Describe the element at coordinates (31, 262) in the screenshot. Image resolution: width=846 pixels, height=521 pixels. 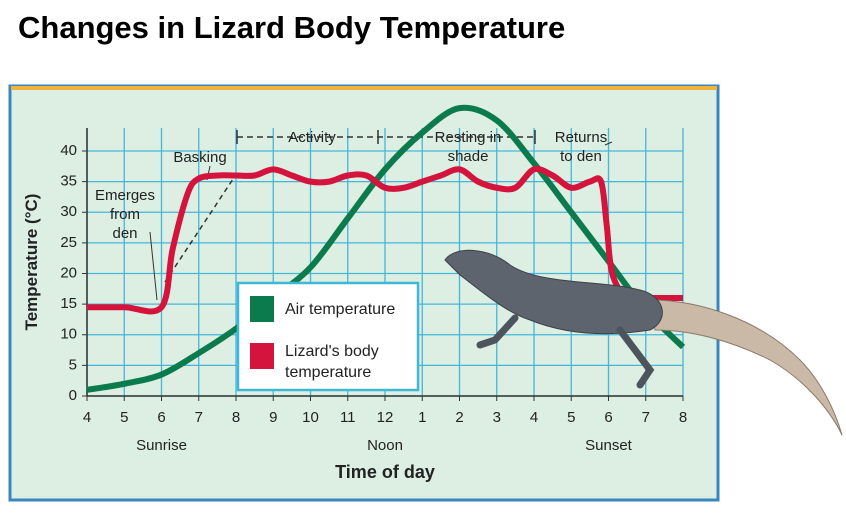
I see `y-axis-label: Temperature (°C)` at that location.